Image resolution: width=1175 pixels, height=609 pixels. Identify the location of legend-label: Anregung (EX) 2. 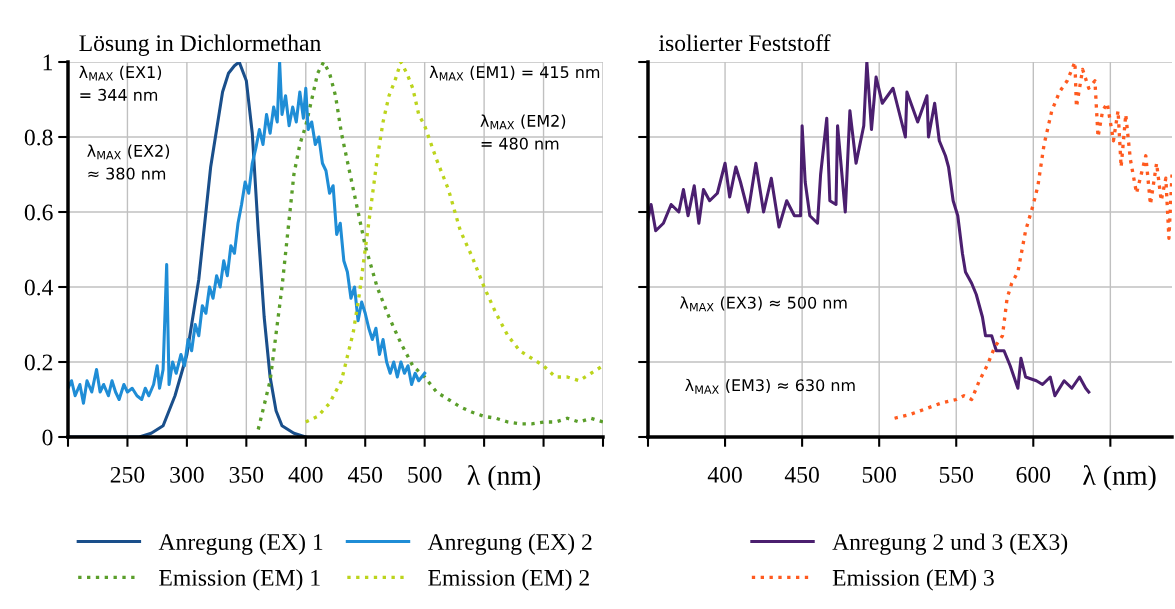
(509, 544).